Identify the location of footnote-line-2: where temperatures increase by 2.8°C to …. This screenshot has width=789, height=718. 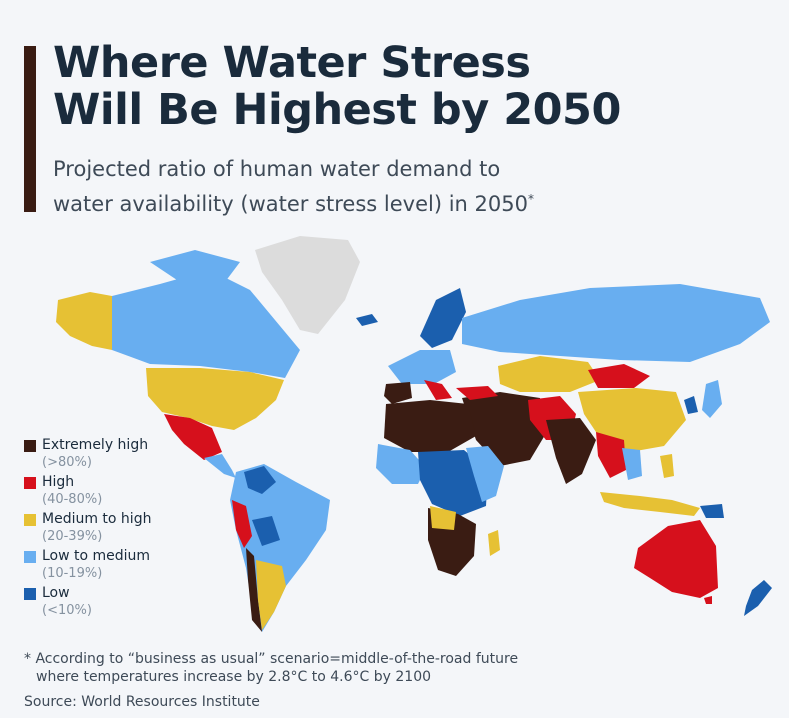
(234, 677).